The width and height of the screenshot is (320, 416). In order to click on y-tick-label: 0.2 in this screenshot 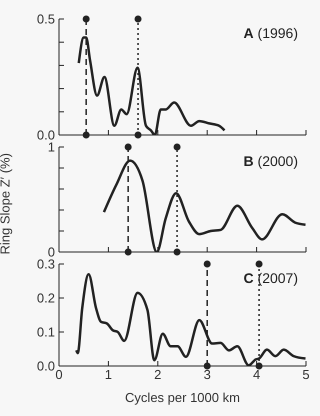, I will do `click(45, 298)`.